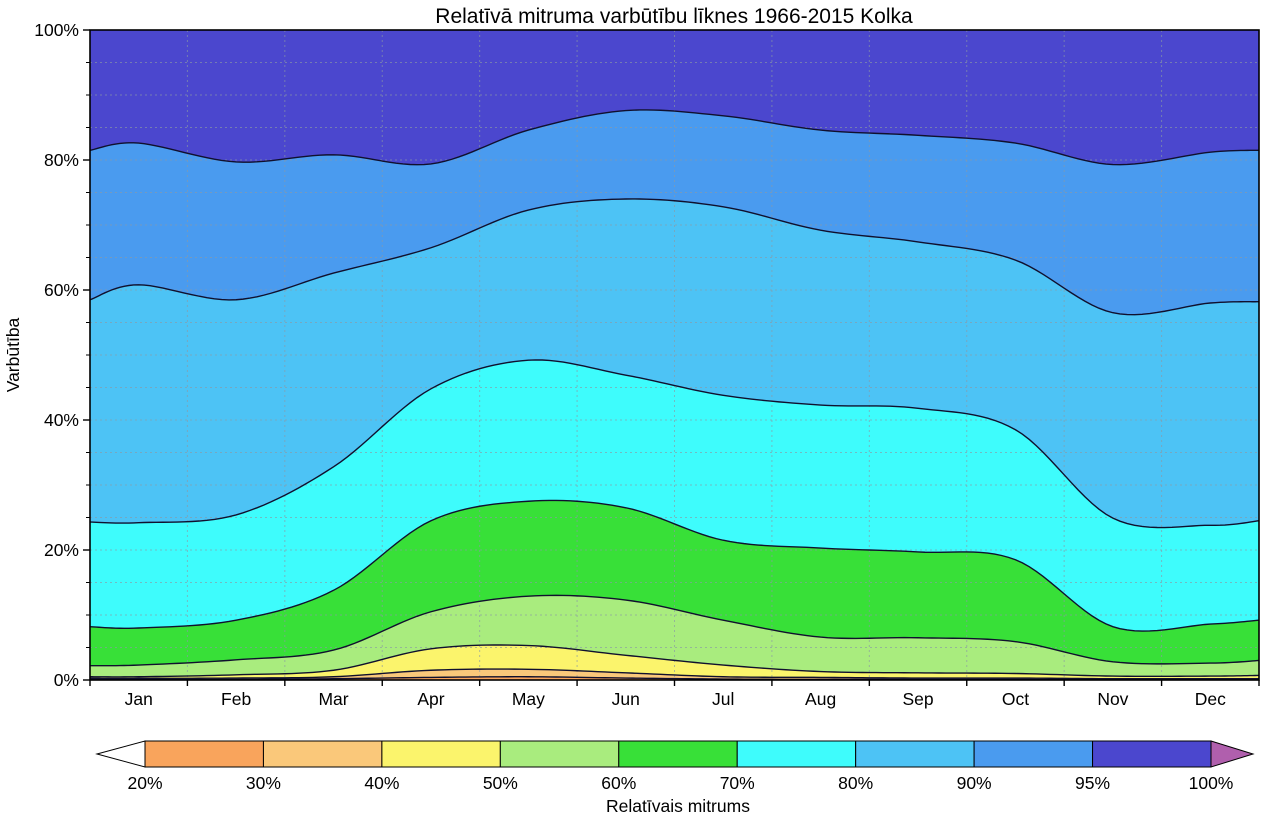  What do you see at coordinates (1211, 783) in the screenshot?
I see `colorbar-tick-label: 100%` at bounding box center [1211, 783].